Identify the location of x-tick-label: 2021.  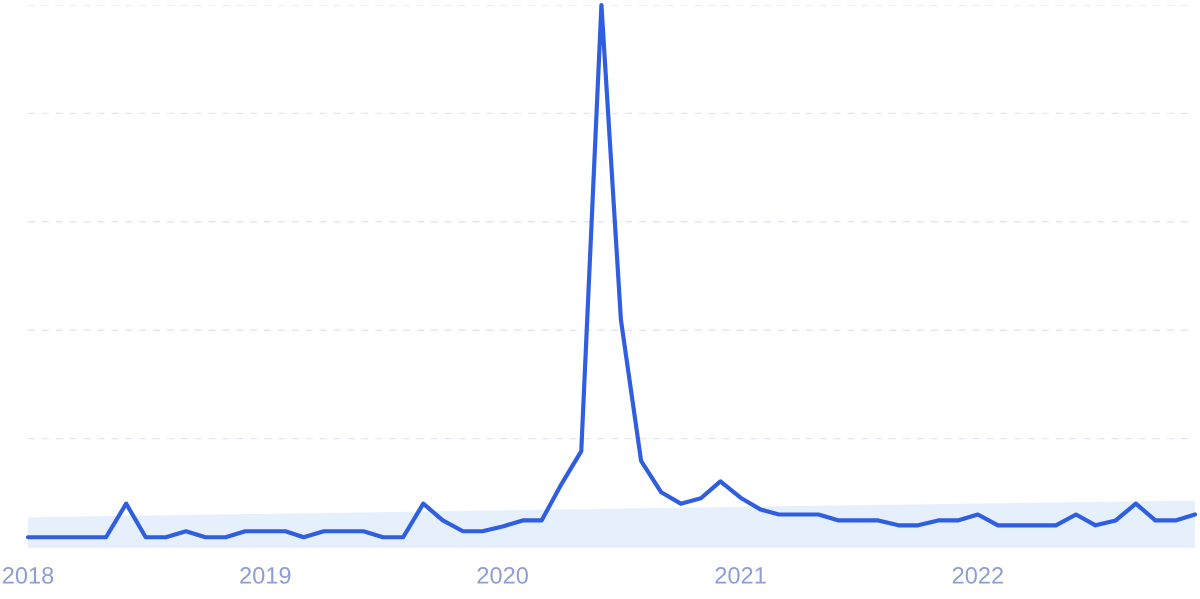
(740, 575).